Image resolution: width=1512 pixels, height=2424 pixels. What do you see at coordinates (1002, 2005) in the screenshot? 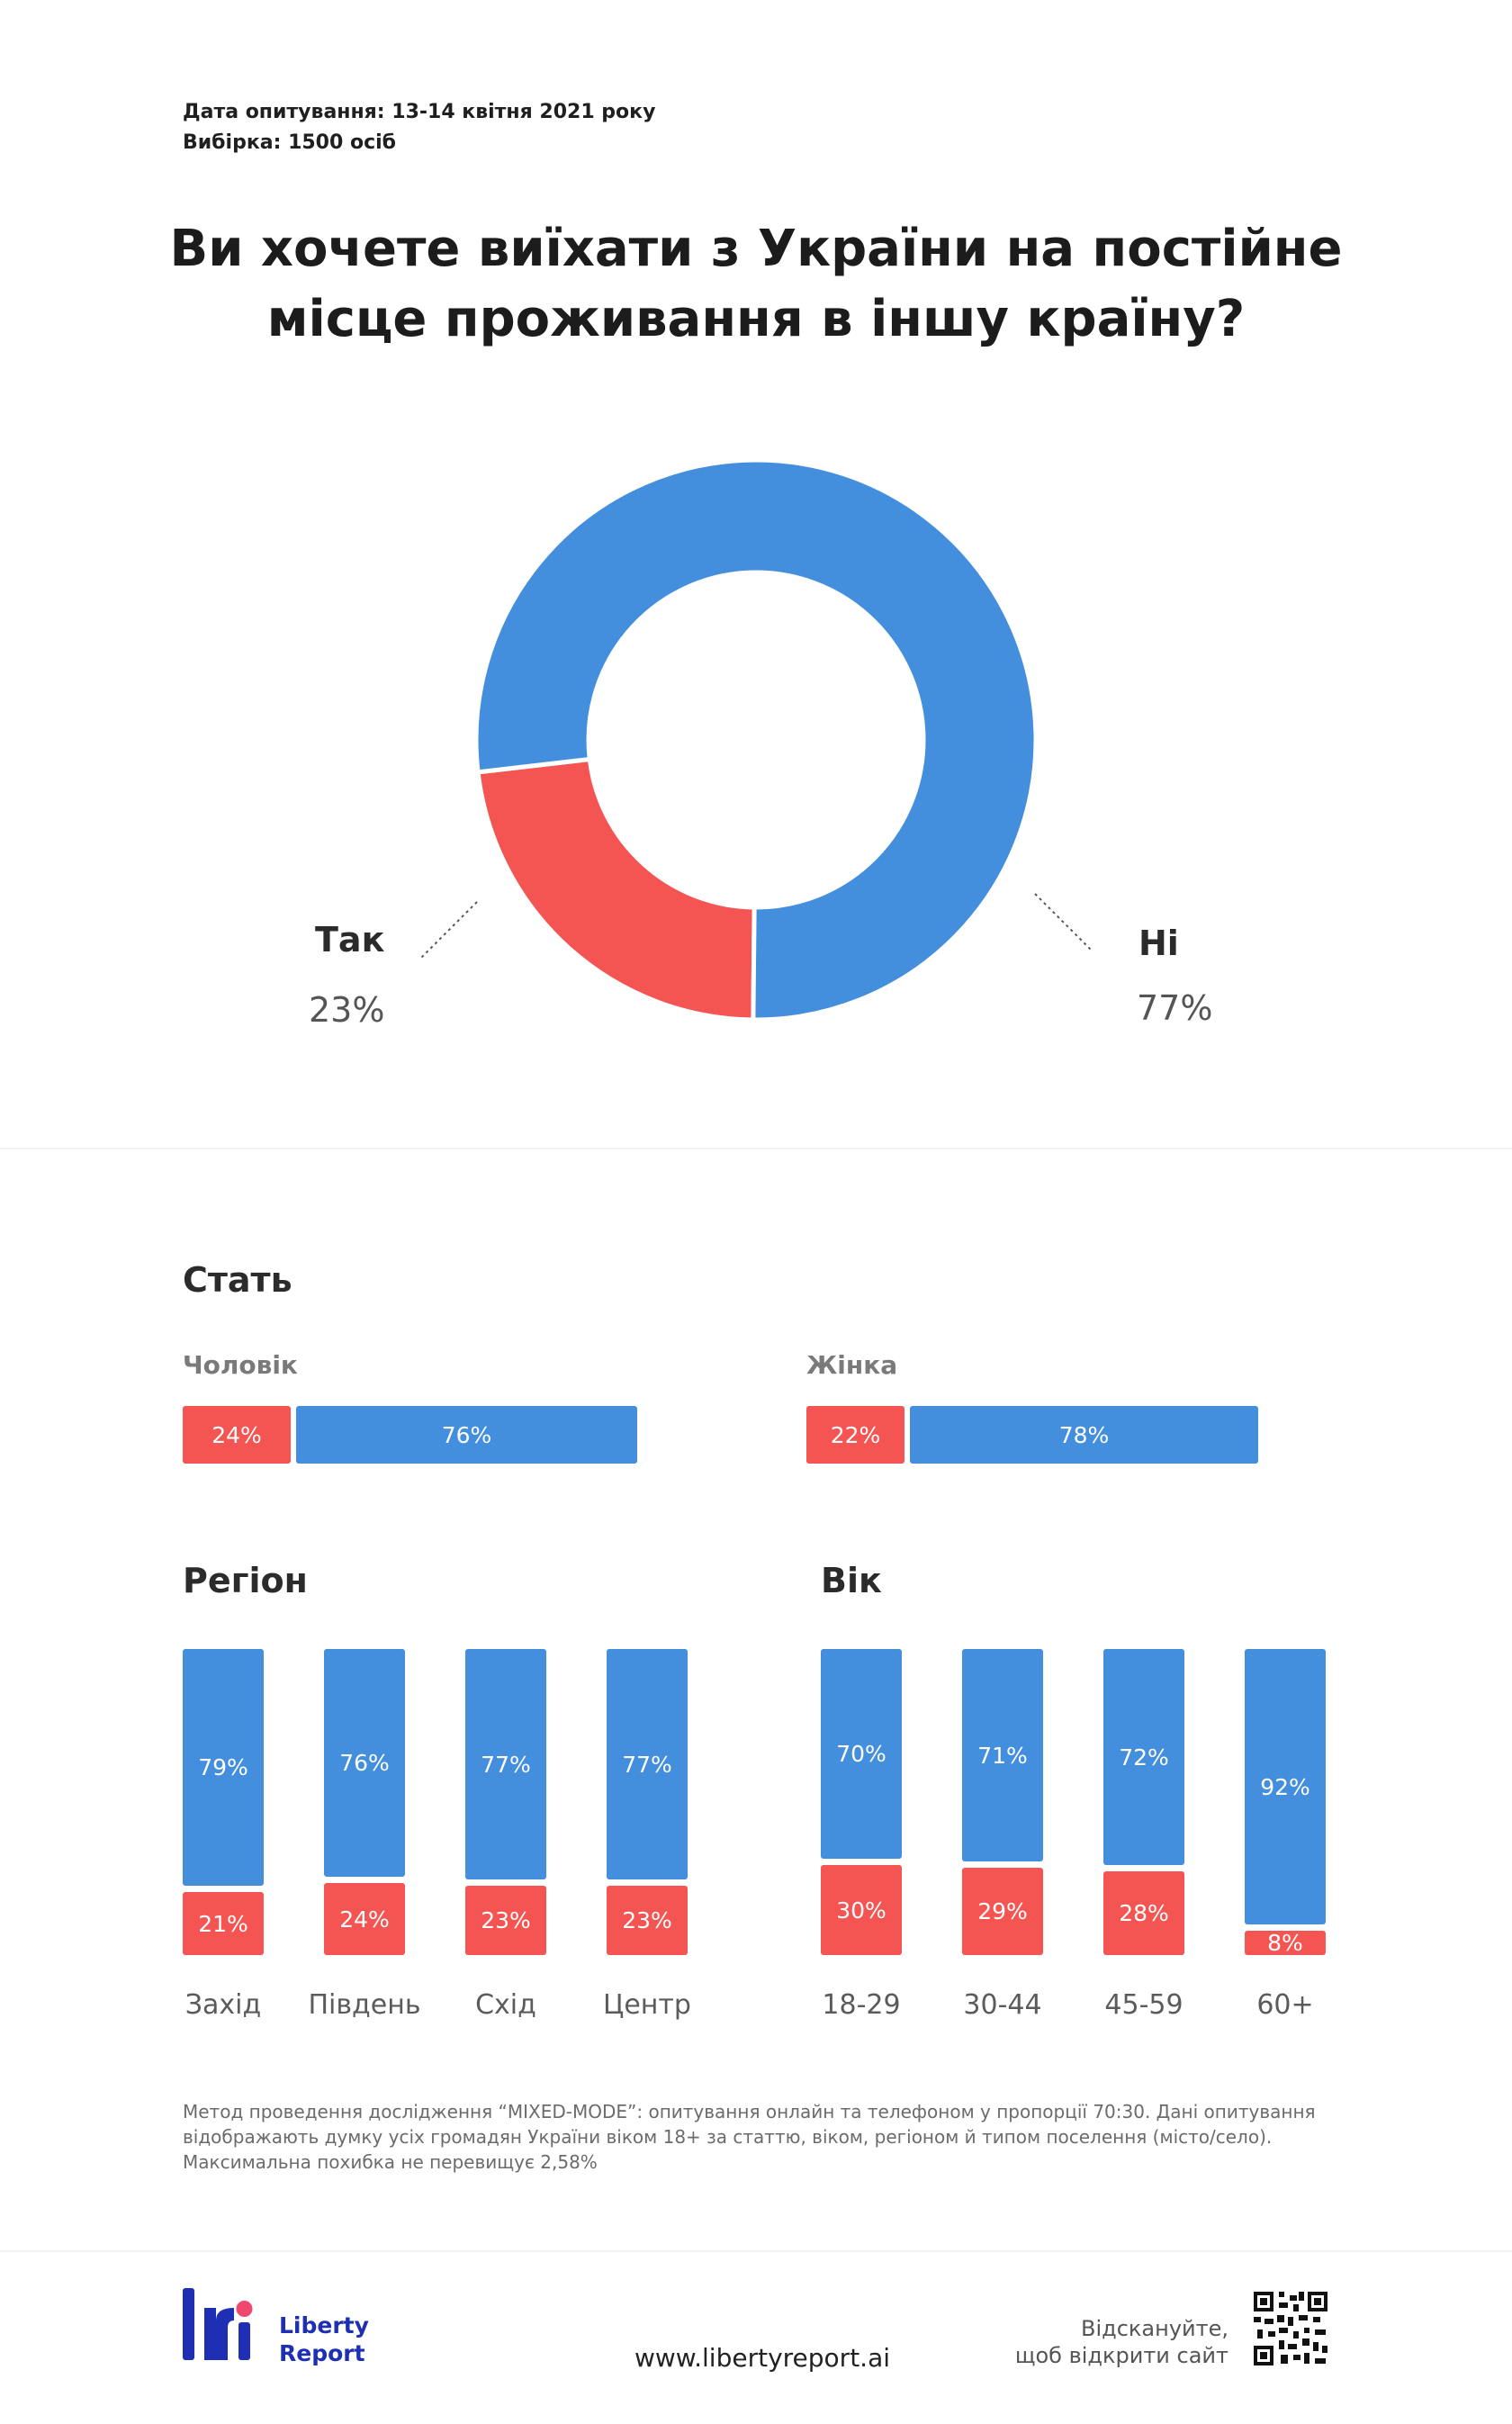
I see `age-category-label: 30-44` at bounding box center [1002, 2005].